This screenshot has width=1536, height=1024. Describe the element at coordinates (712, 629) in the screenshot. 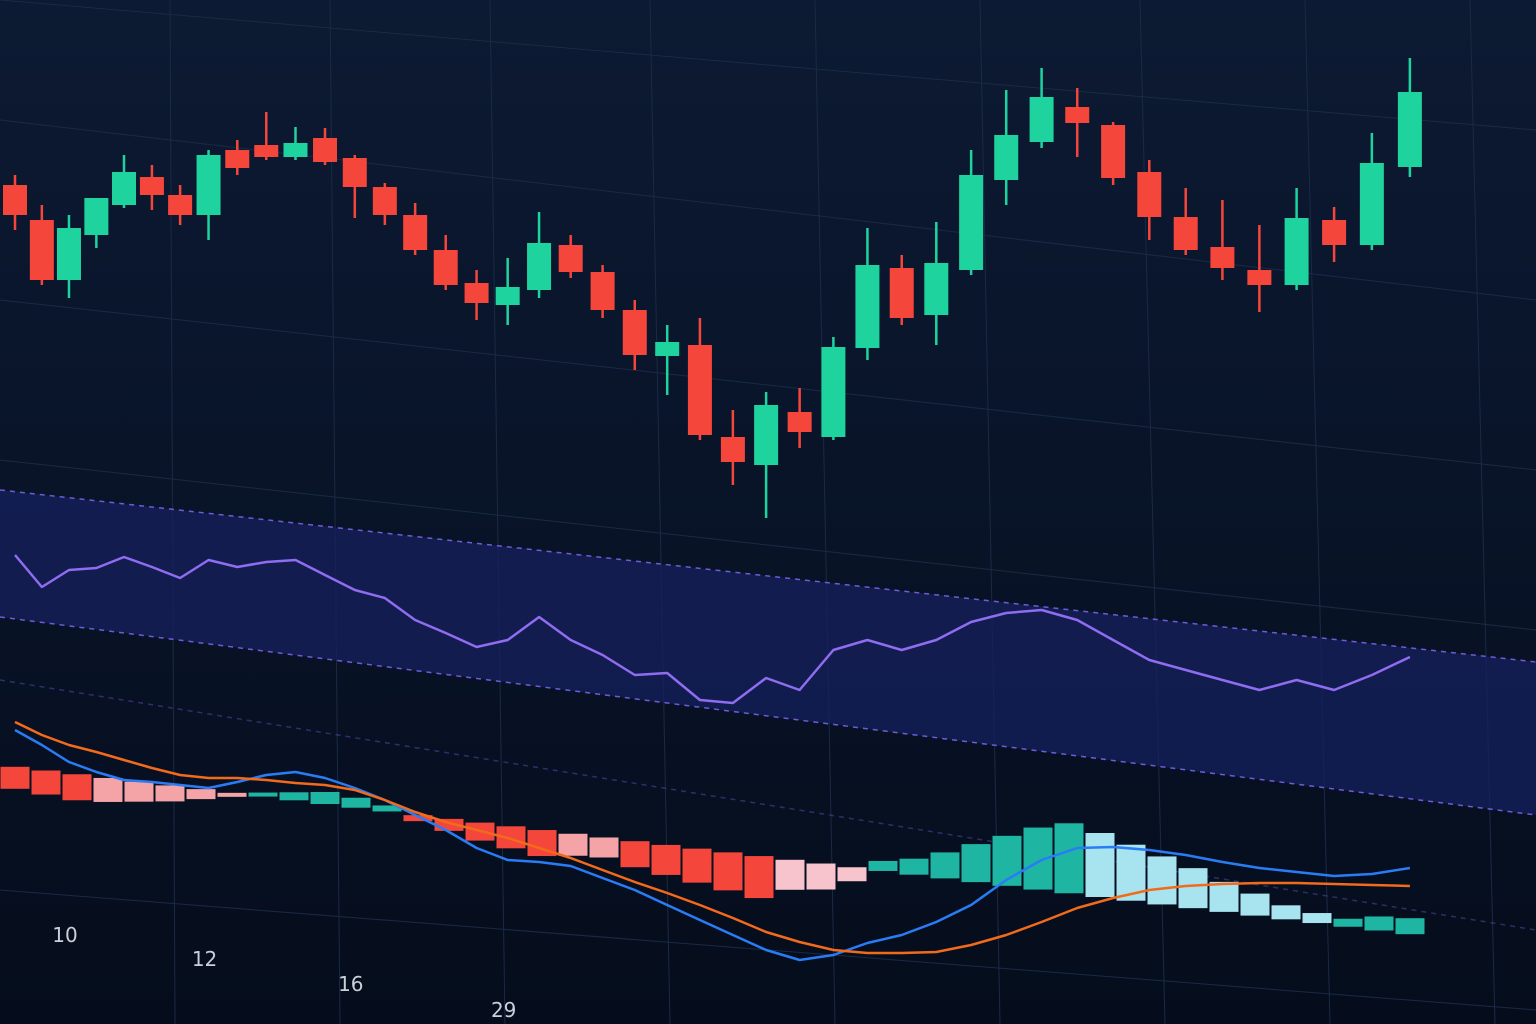

I see `rsi-line` at that location.